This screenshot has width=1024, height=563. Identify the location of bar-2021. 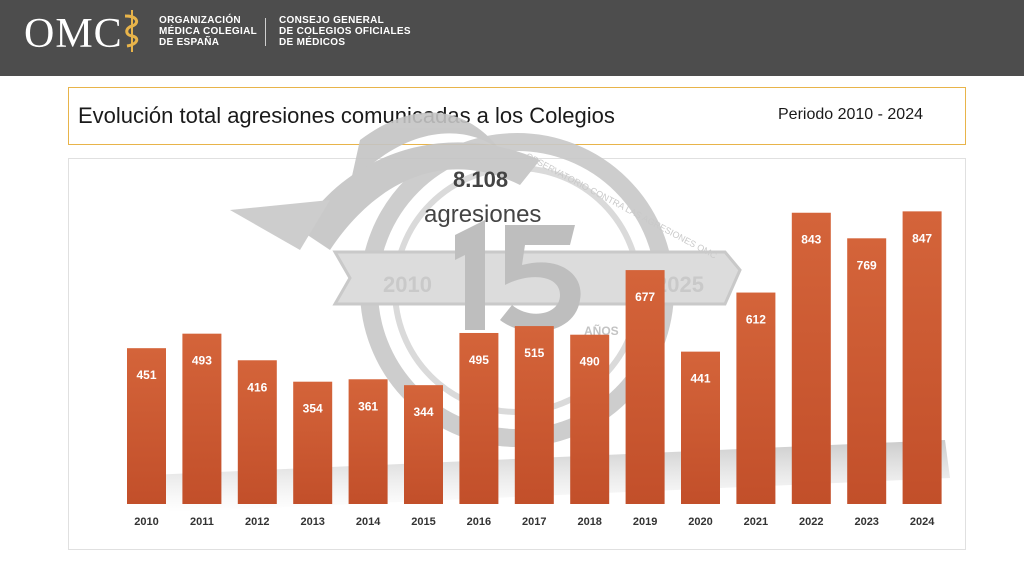
(756, 398).